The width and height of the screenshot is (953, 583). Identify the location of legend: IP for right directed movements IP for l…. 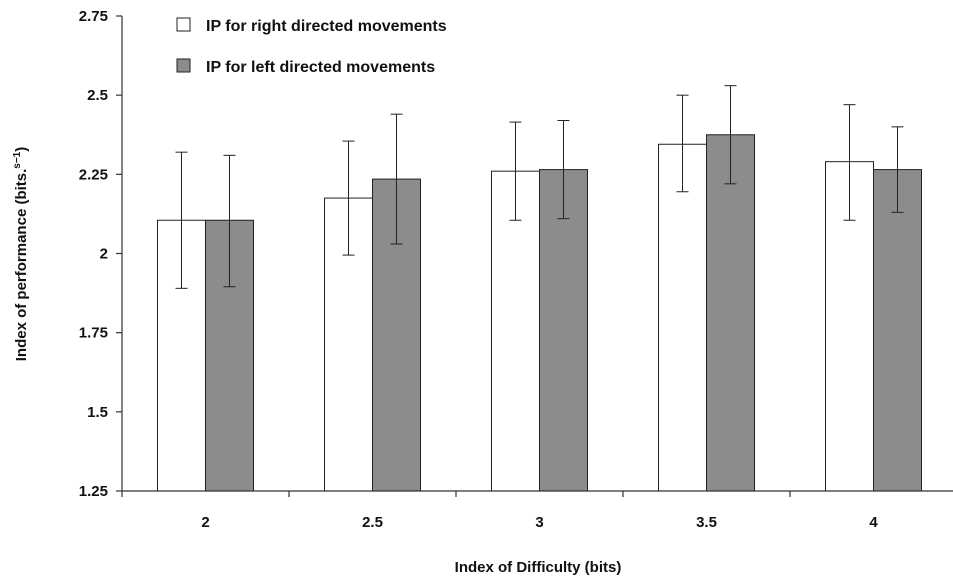
(311, 46).